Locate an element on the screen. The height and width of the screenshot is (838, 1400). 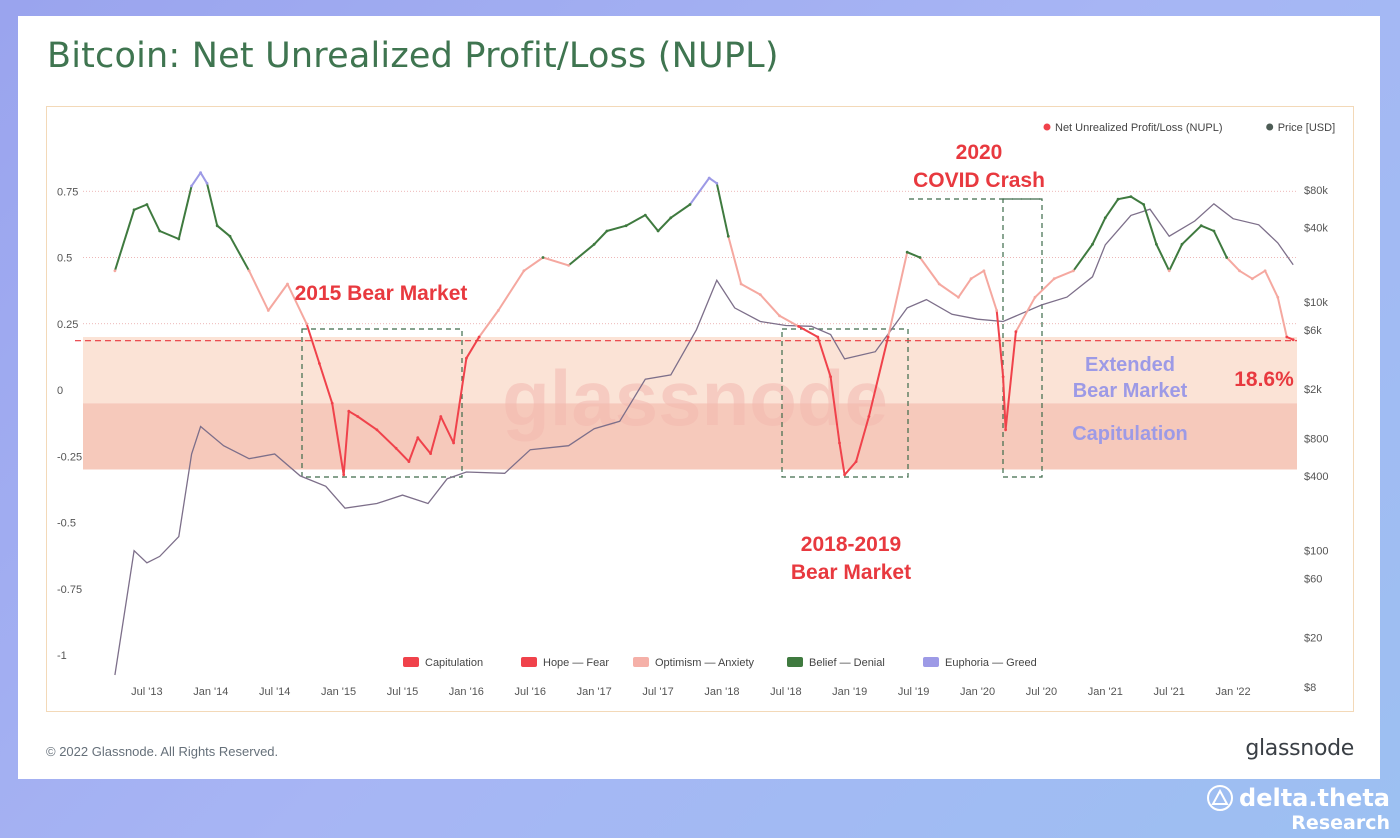
y-tick-right: $60 is located at coordinates (1313, 579).